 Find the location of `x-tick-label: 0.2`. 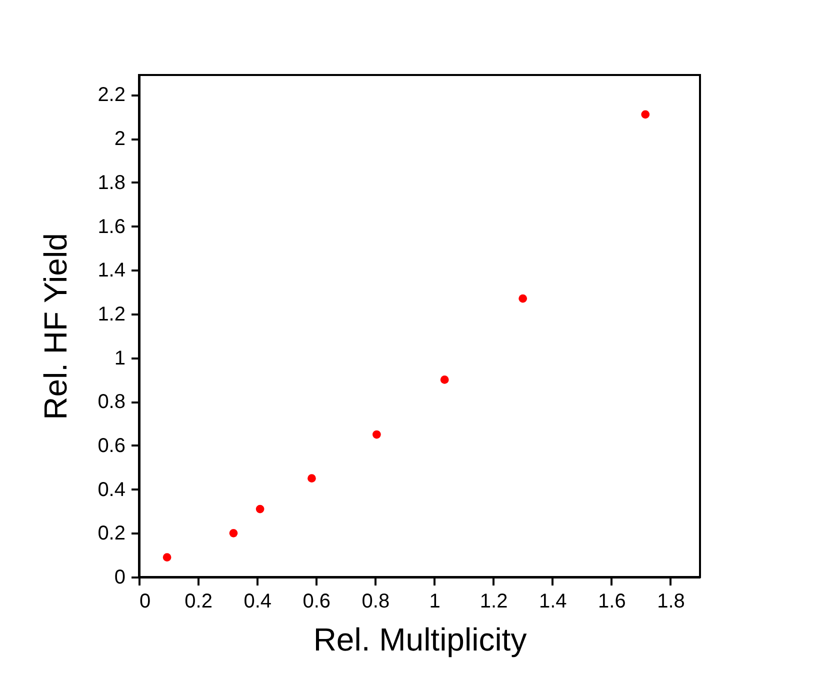

x-tick-label: 0.2 is located at coordinates (198, 601).